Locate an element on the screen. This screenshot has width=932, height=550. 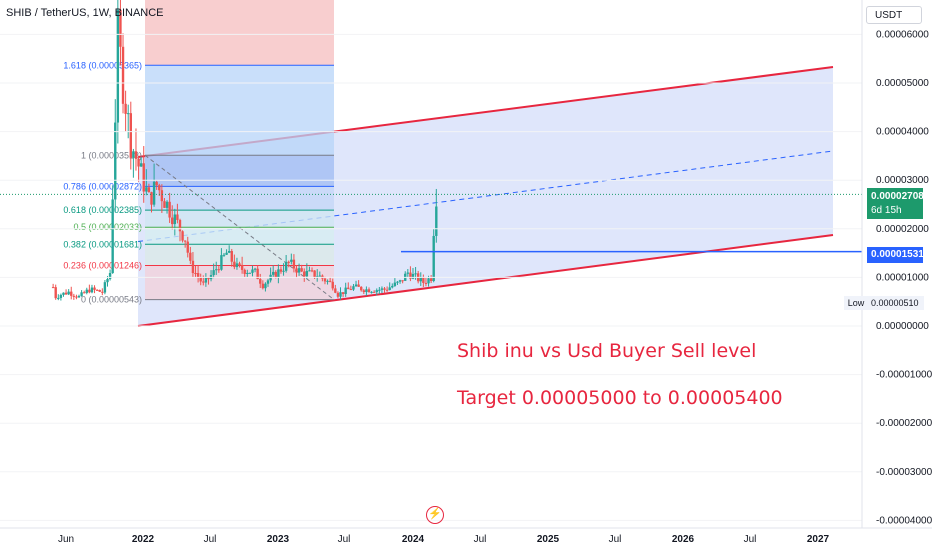
x-axis-tick-label: 2026 is located at coordinates (683, 539).